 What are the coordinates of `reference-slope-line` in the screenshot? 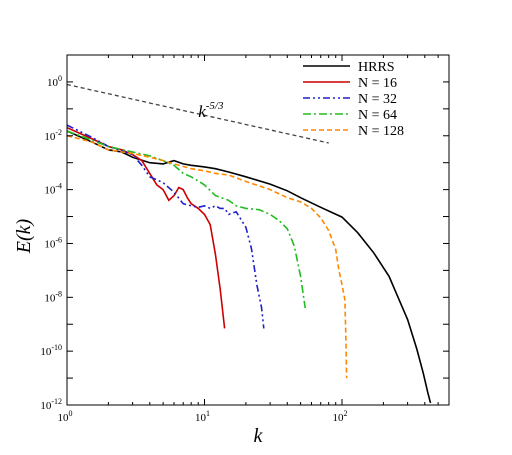 It's located at (197, 113).